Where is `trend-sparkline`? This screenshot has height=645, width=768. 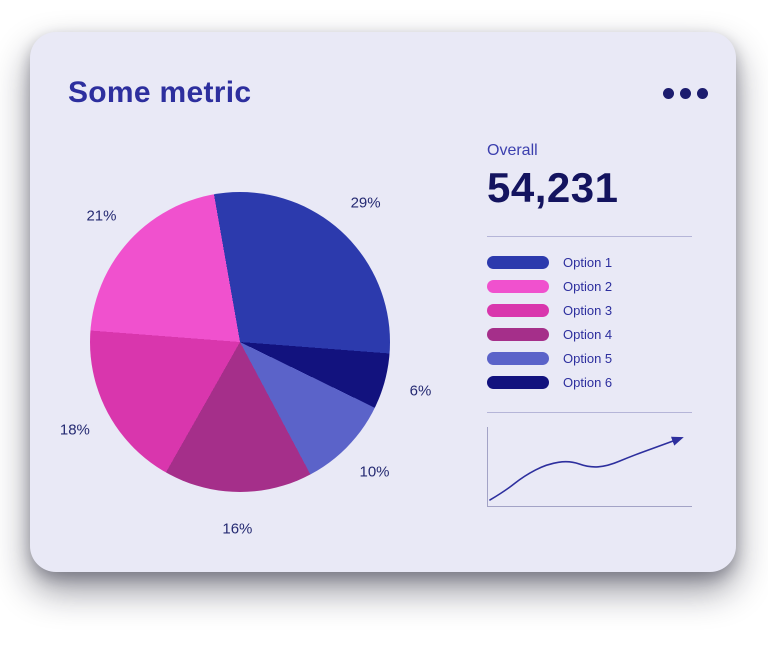
trend-sparkline is located at coordinates (586, 468).